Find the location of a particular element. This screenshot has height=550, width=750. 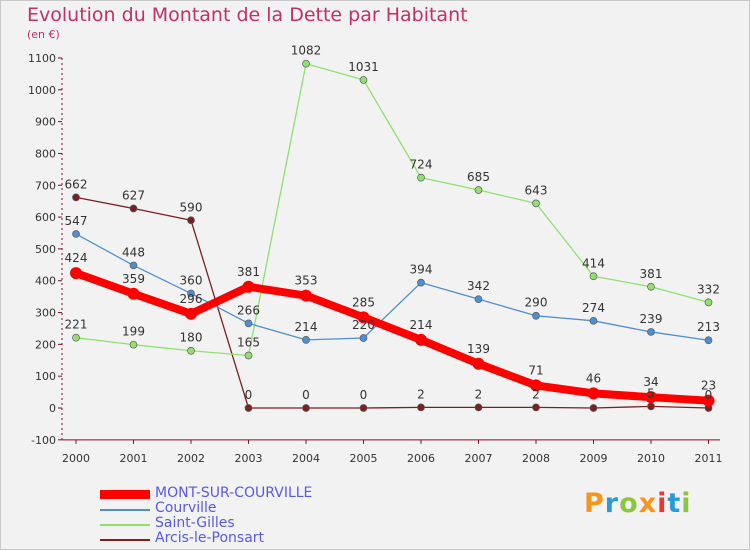

data-label: 139 is located at coordinates (478, 349).